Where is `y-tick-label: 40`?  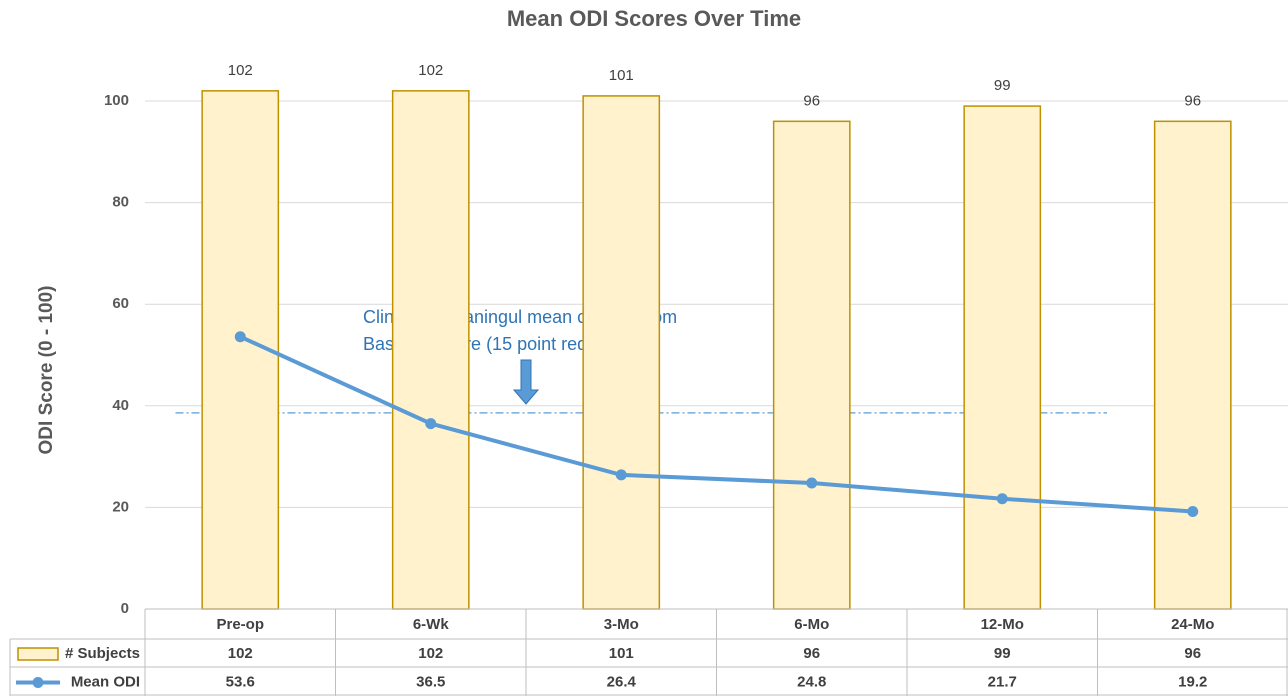
y-tick-label: 40 is located at coordinates (120, 405).